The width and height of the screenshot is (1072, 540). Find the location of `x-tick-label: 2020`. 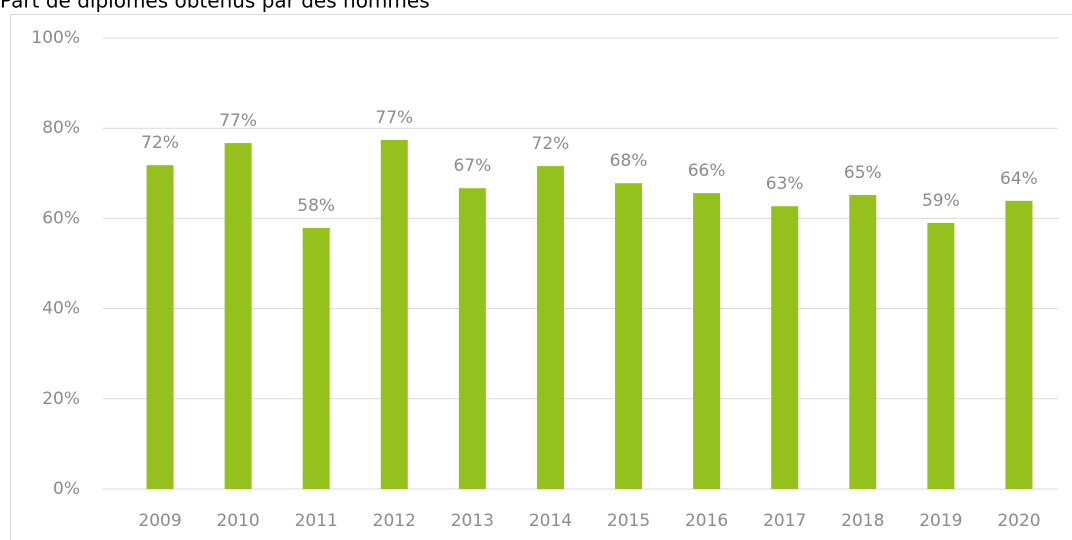

x-tick-label: 2020 is located at coordinates (1018, 521).